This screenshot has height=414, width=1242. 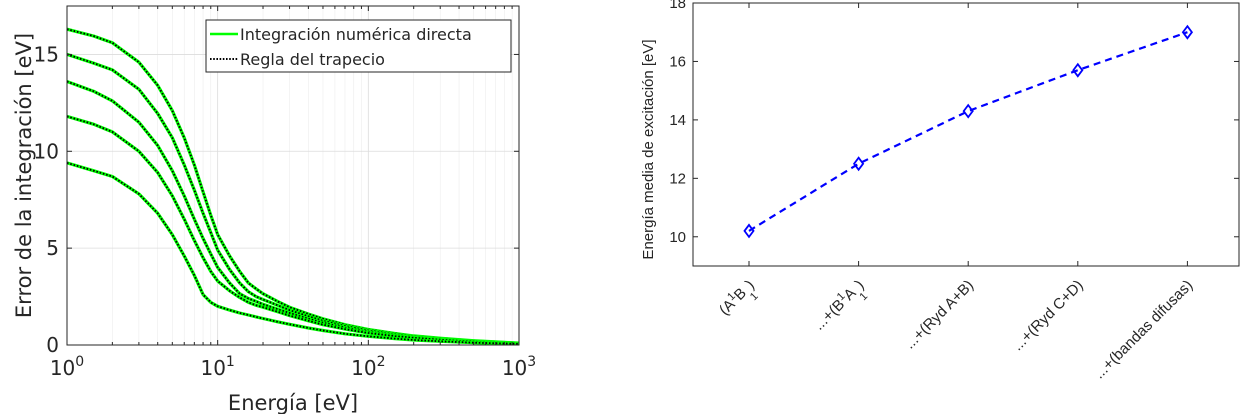 I want to click on y-tick-label: 0, so click(x=52, y=345).